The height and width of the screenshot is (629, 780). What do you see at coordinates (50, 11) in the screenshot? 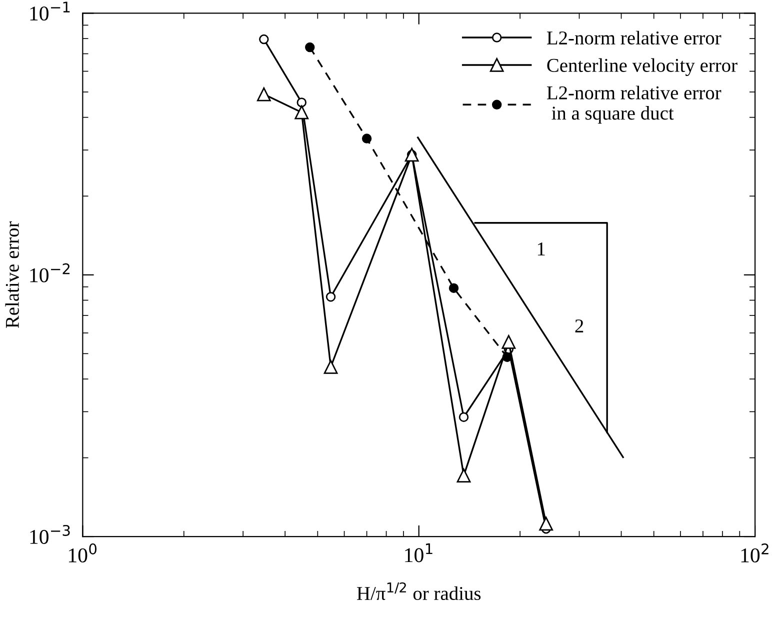
I see `y-tick-label: 10$^{−1}$` at bounding box center [50, 11].